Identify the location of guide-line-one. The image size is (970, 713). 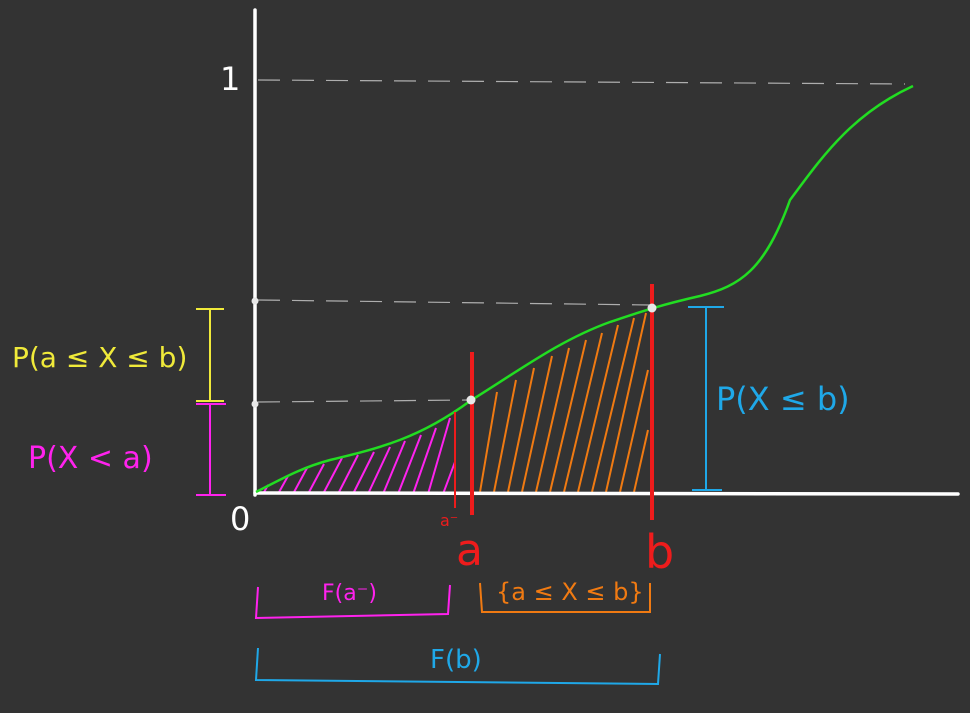
(581, 82).